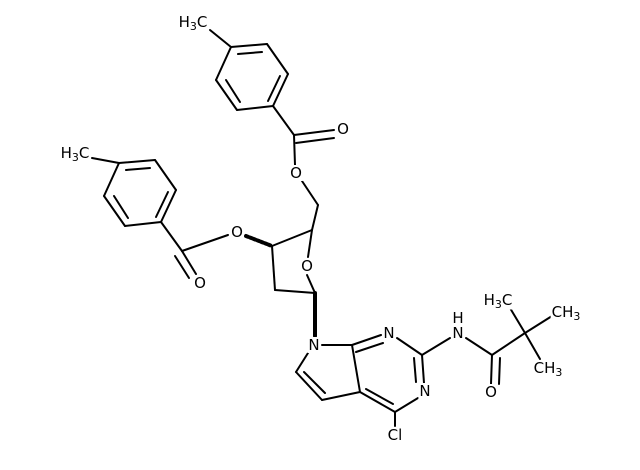 This screenshot has height=470, width=640. I want to click on atom-label-part: Cl, so click(395, 435).